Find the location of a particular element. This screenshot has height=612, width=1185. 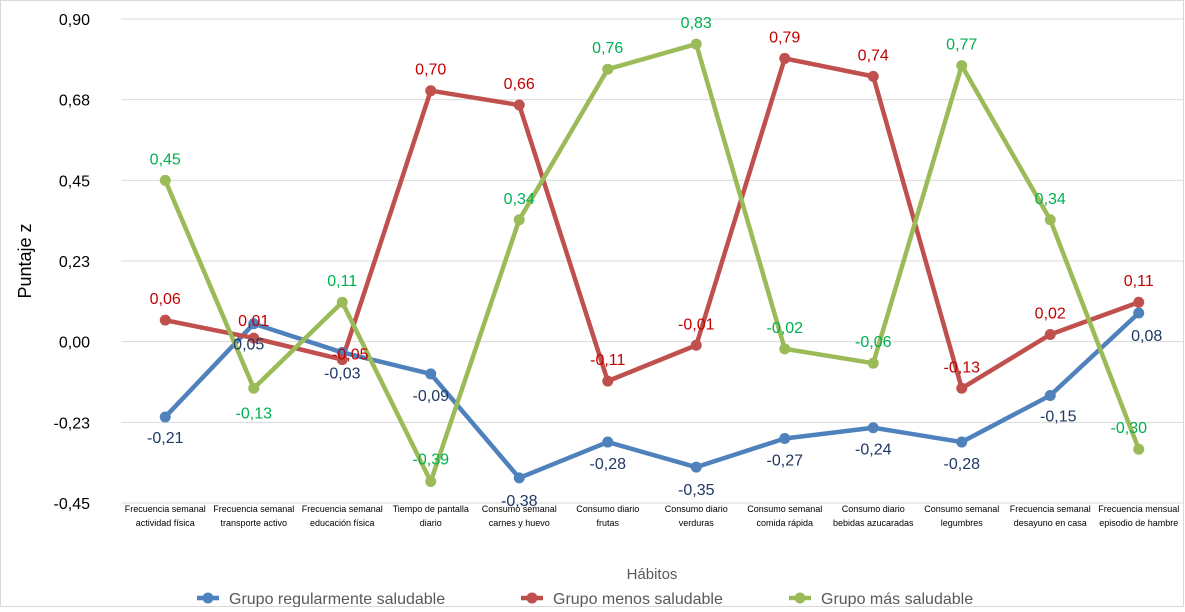

y-tick-label: -0,45 is located at coordinates (72, 504).